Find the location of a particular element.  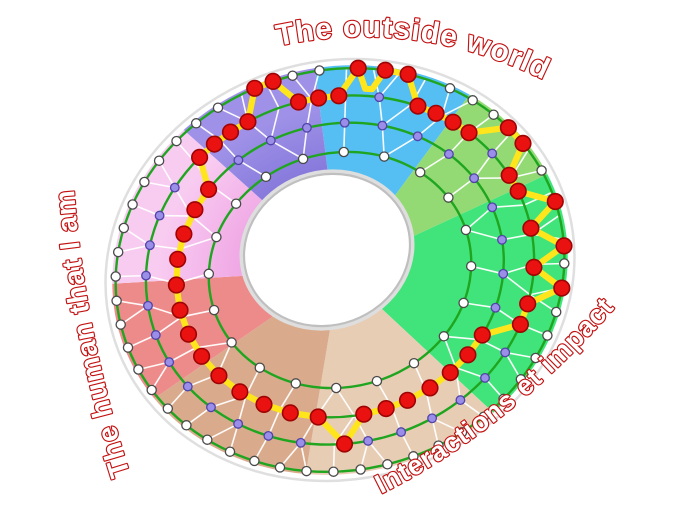

center-hole is located at coordinates (327, 250).